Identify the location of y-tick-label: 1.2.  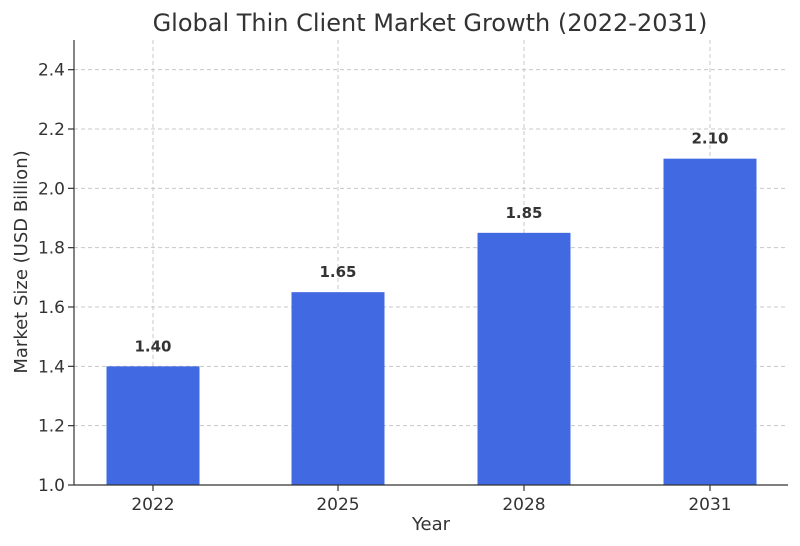
(51, 427).